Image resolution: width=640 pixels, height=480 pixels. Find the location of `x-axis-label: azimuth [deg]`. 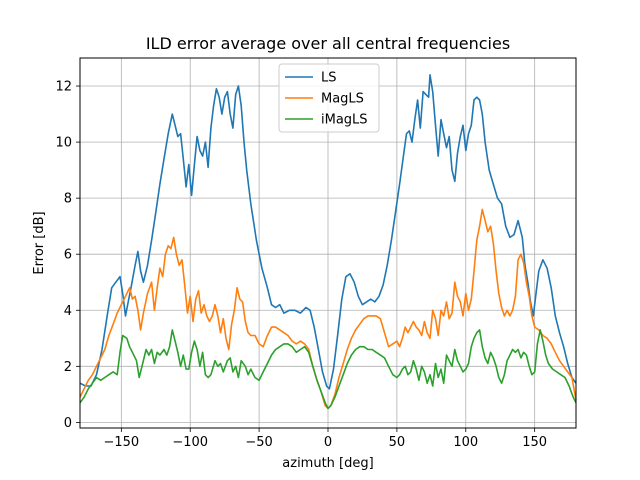

x-axis-label: azimuth [deg] is located at coordinates (327, 463).